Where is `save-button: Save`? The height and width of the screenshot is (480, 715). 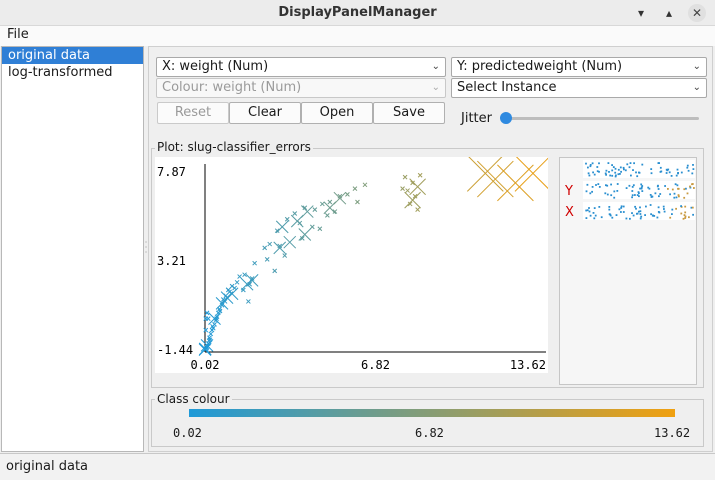
save-button: Save is located at coordinates (409, 113).